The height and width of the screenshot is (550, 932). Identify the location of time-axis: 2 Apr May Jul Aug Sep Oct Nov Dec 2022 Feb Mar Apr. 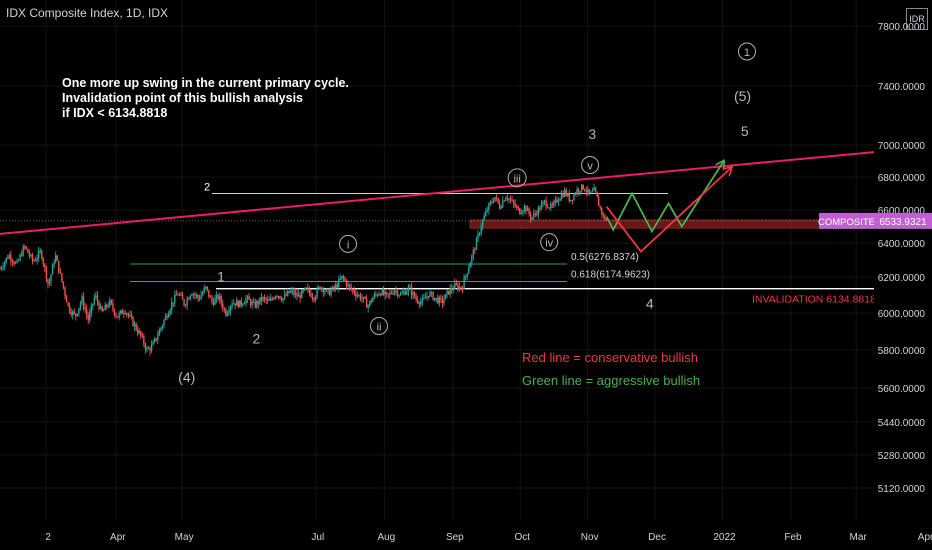
(466, 536).